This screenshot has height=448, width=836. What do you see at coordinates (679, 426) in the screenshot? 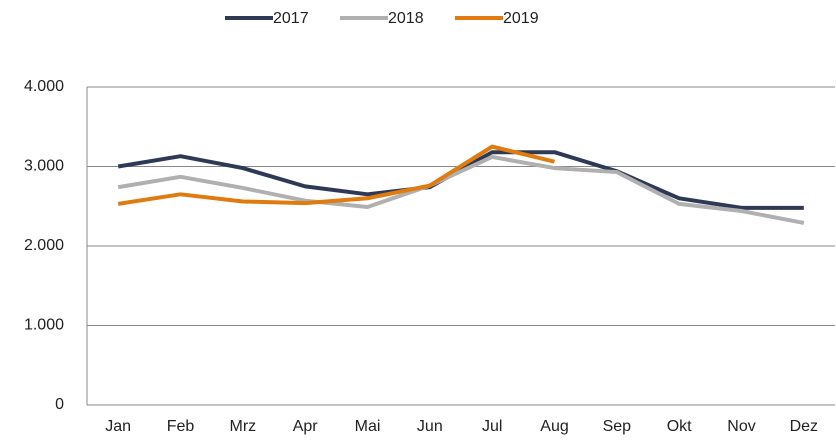
I see `x-tick-label: Okt` at bounding box center [679, 426].